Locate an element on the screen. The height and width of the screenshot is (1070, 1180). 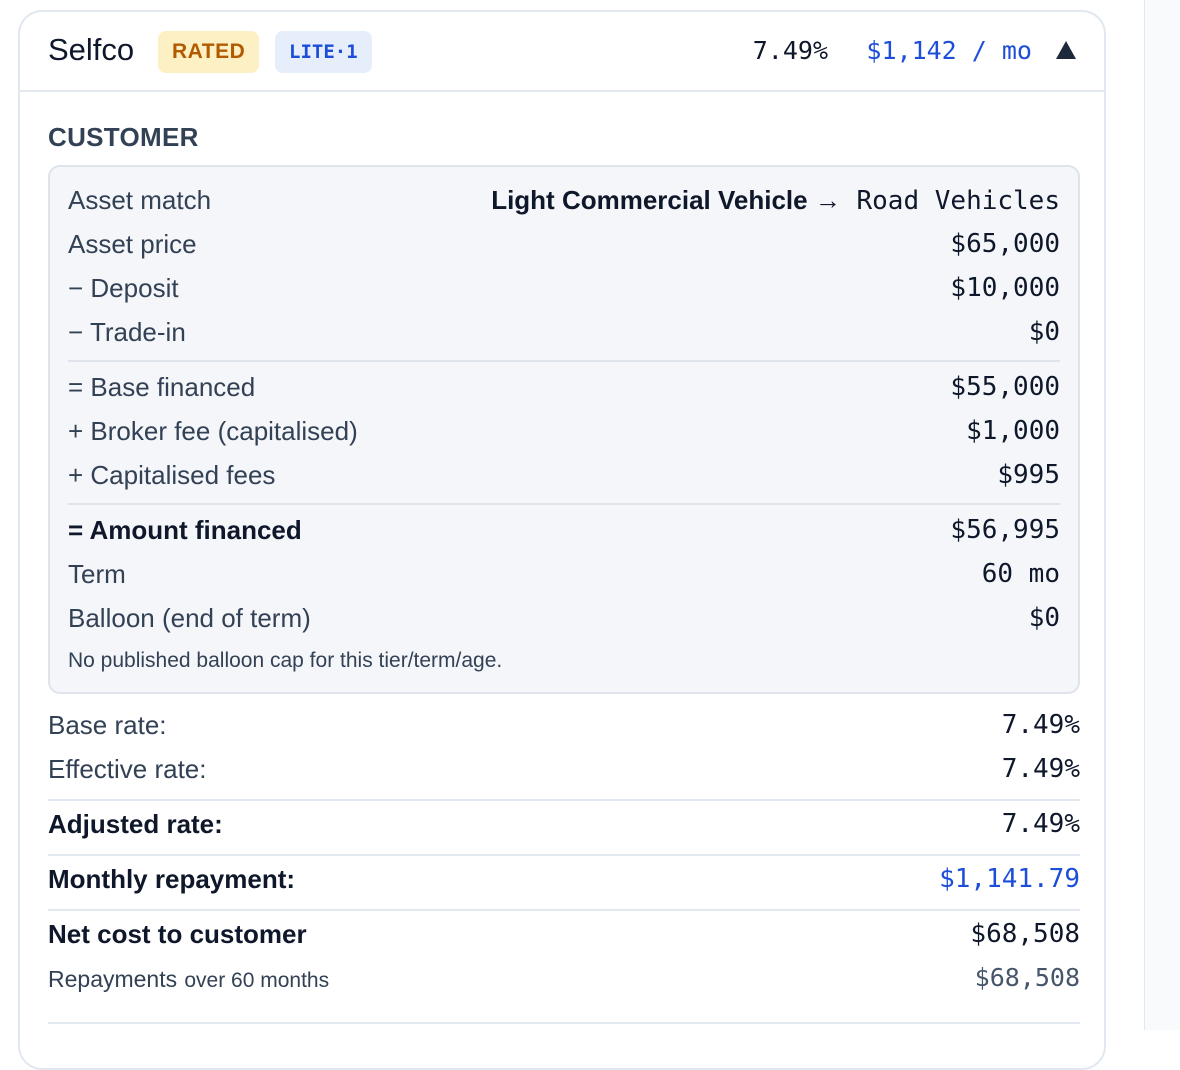
adjusted-rate-label: Adjusted rate: is located at coordinates (135, 824).